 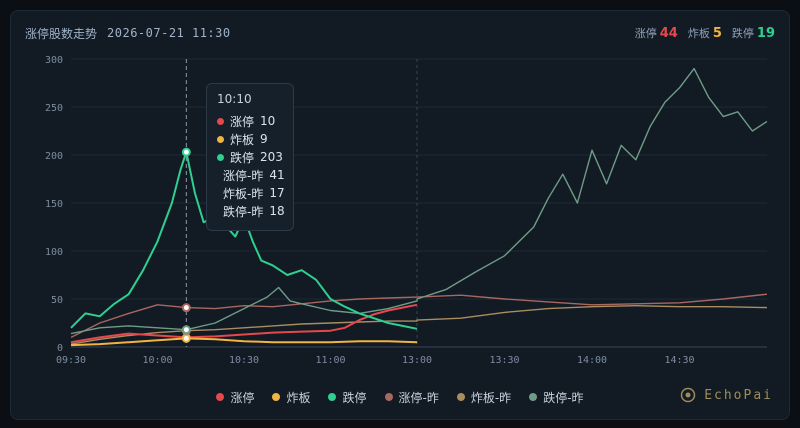 What do you see at coordinates (504, 360) in the screenshot?
I see `x-tick-label: 13:30` at bounding box center [504, 360].